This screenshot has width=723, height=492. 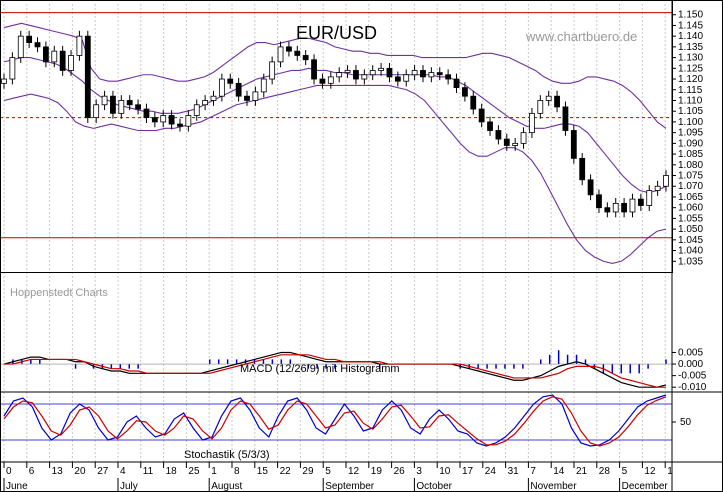 I want to click on x-day-label: 10, so click(x=445, y=471).